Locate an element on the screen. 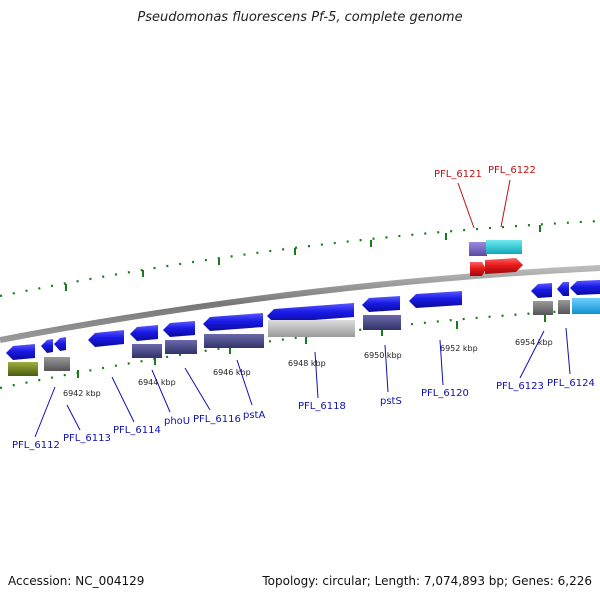  gene-arrow-pfl-6113a is located at coordinates (47, 346).